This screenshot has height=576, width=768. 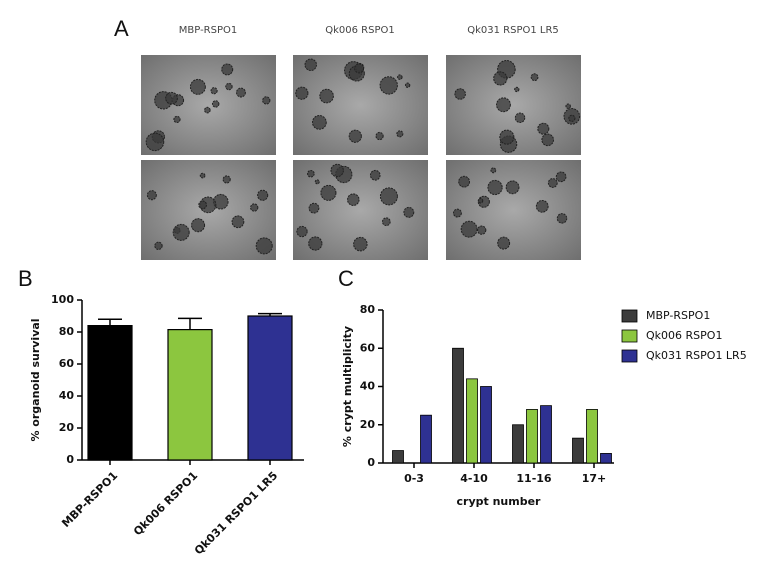 What do you see at coordinates (684, 335) in the screenshot?
I see `legend-label: Qk006 RSPO1` at bounding box center [684, 335].